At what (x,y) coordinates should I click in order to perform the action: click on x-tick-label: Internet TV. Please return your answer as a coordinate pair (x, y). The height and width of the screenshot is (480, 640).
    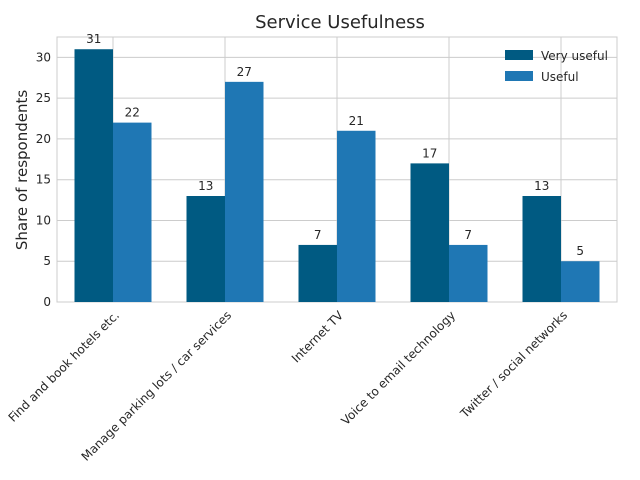
    Looking at the image, I should click on (318, 337).